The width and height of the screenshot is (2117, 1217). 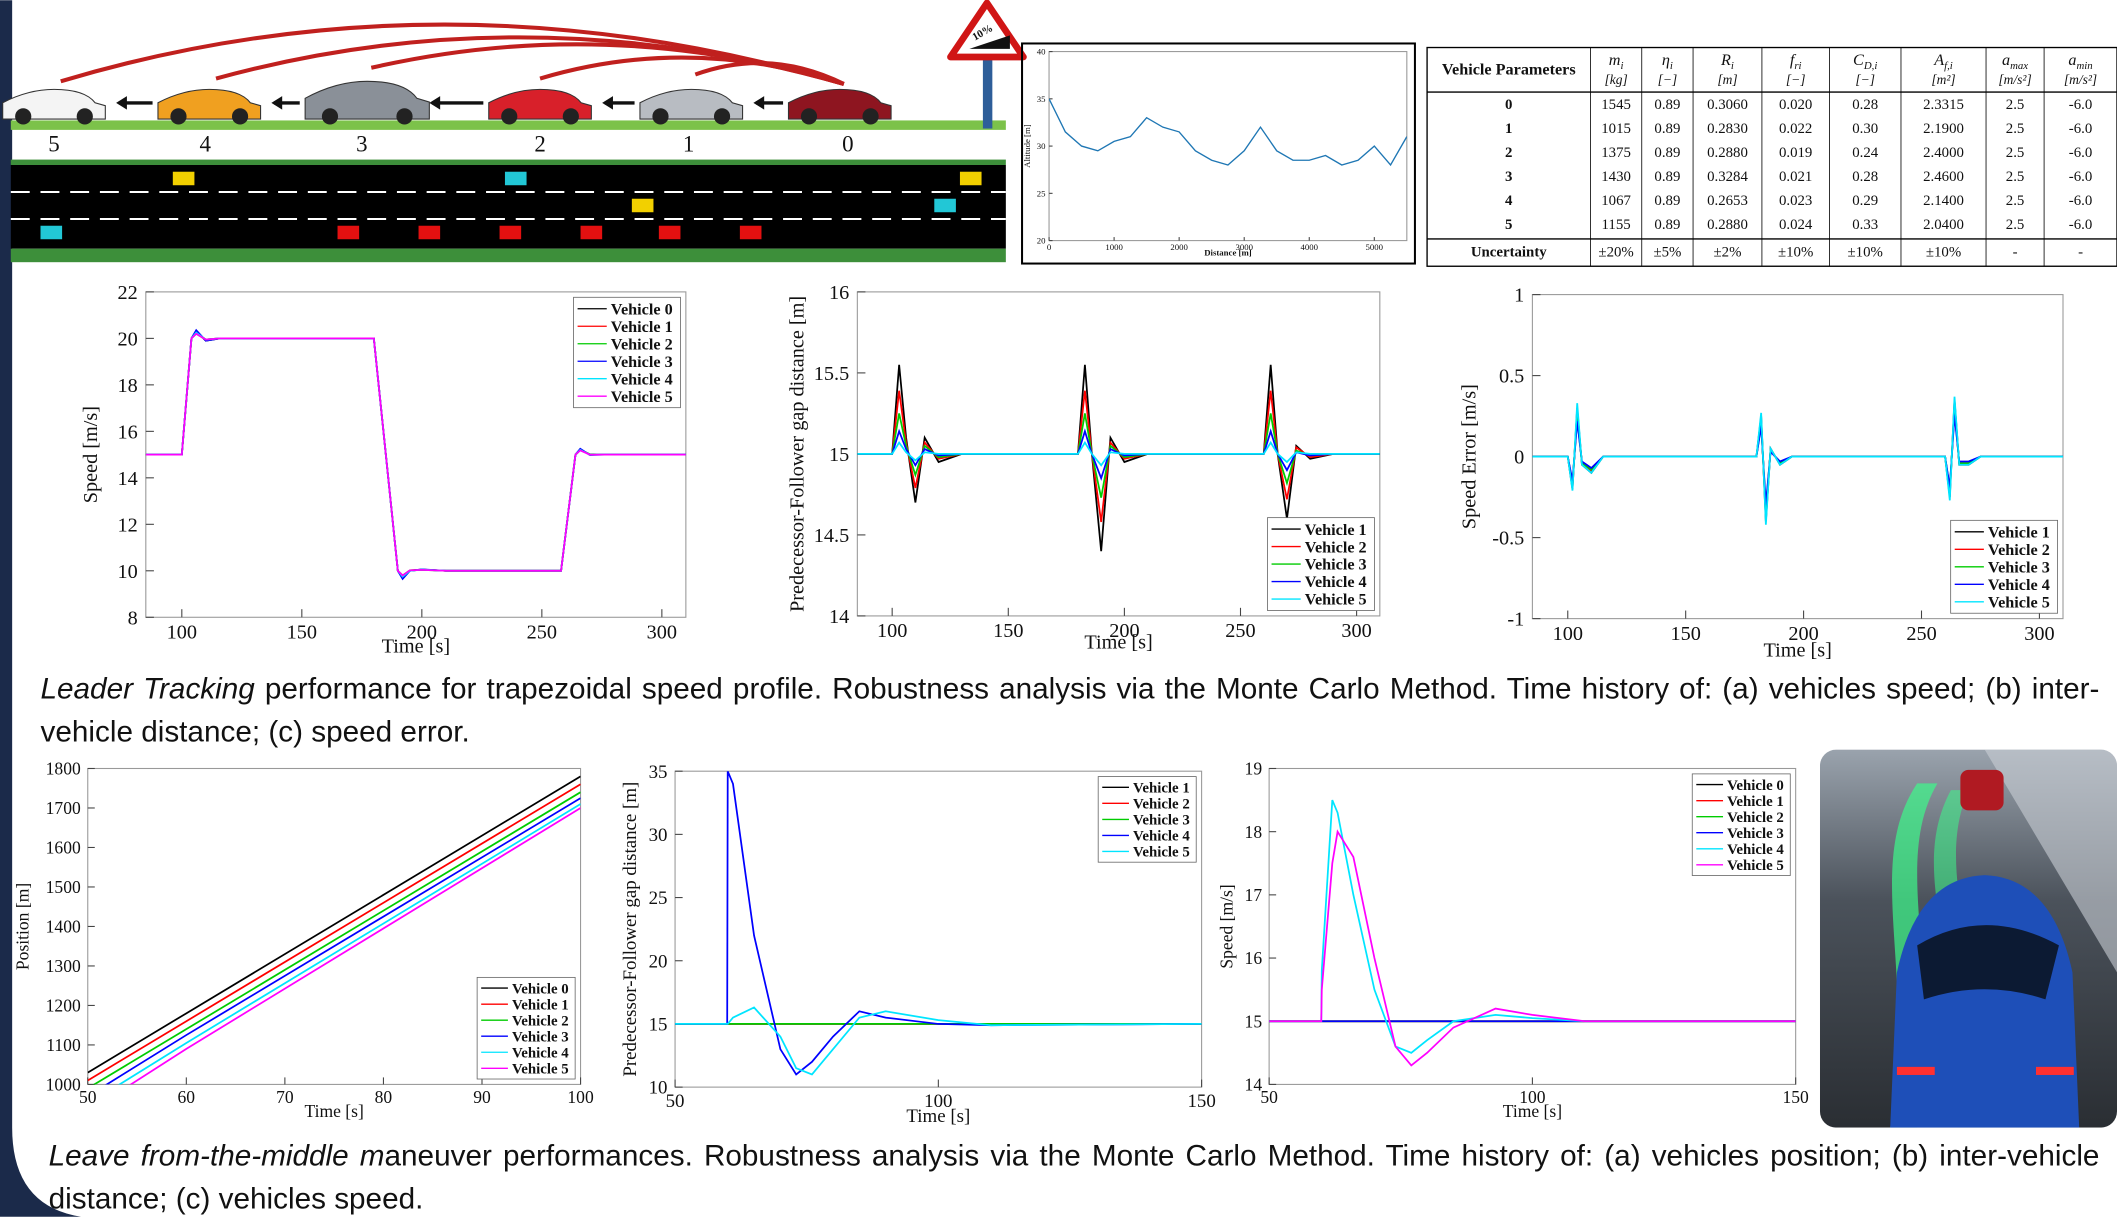 I want to click on sign-pole, so click(x=987, y=91).